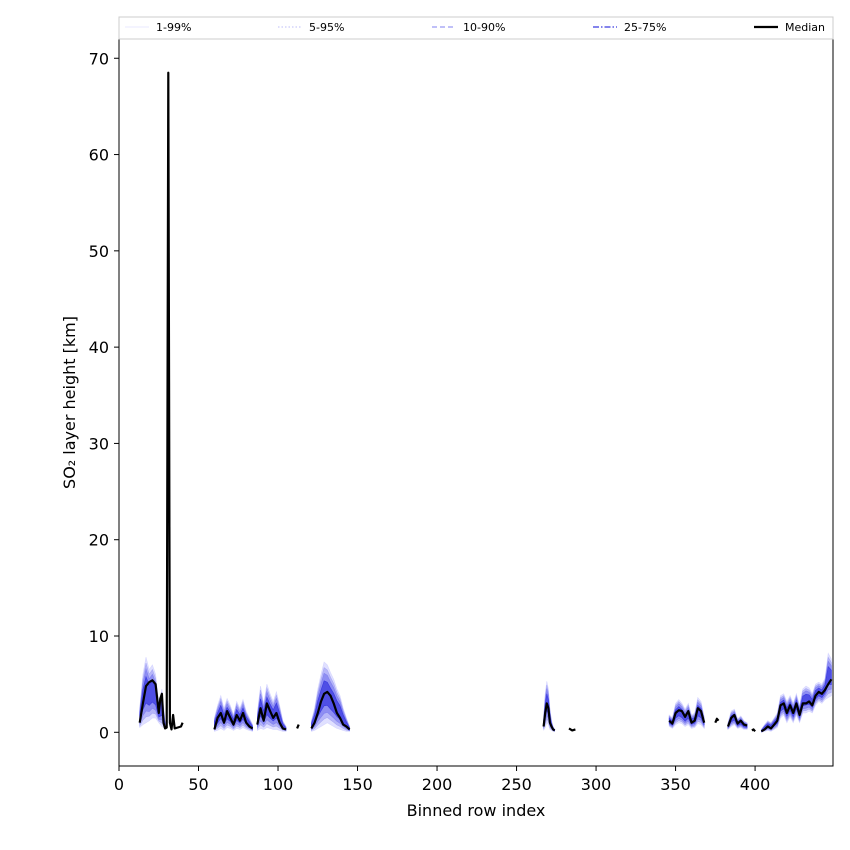 This screenshot has height=850, width=850. Describe the element at coordinates (99, 251) in the screenshot. I see `y-tick-label: 50` at that location.